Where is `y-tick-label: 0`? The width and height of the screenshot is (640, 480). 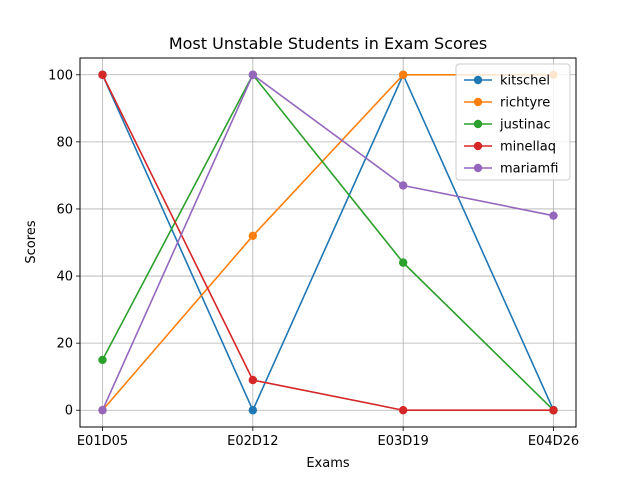 y-tick-label: 0 is located at coordinates (69, 411).